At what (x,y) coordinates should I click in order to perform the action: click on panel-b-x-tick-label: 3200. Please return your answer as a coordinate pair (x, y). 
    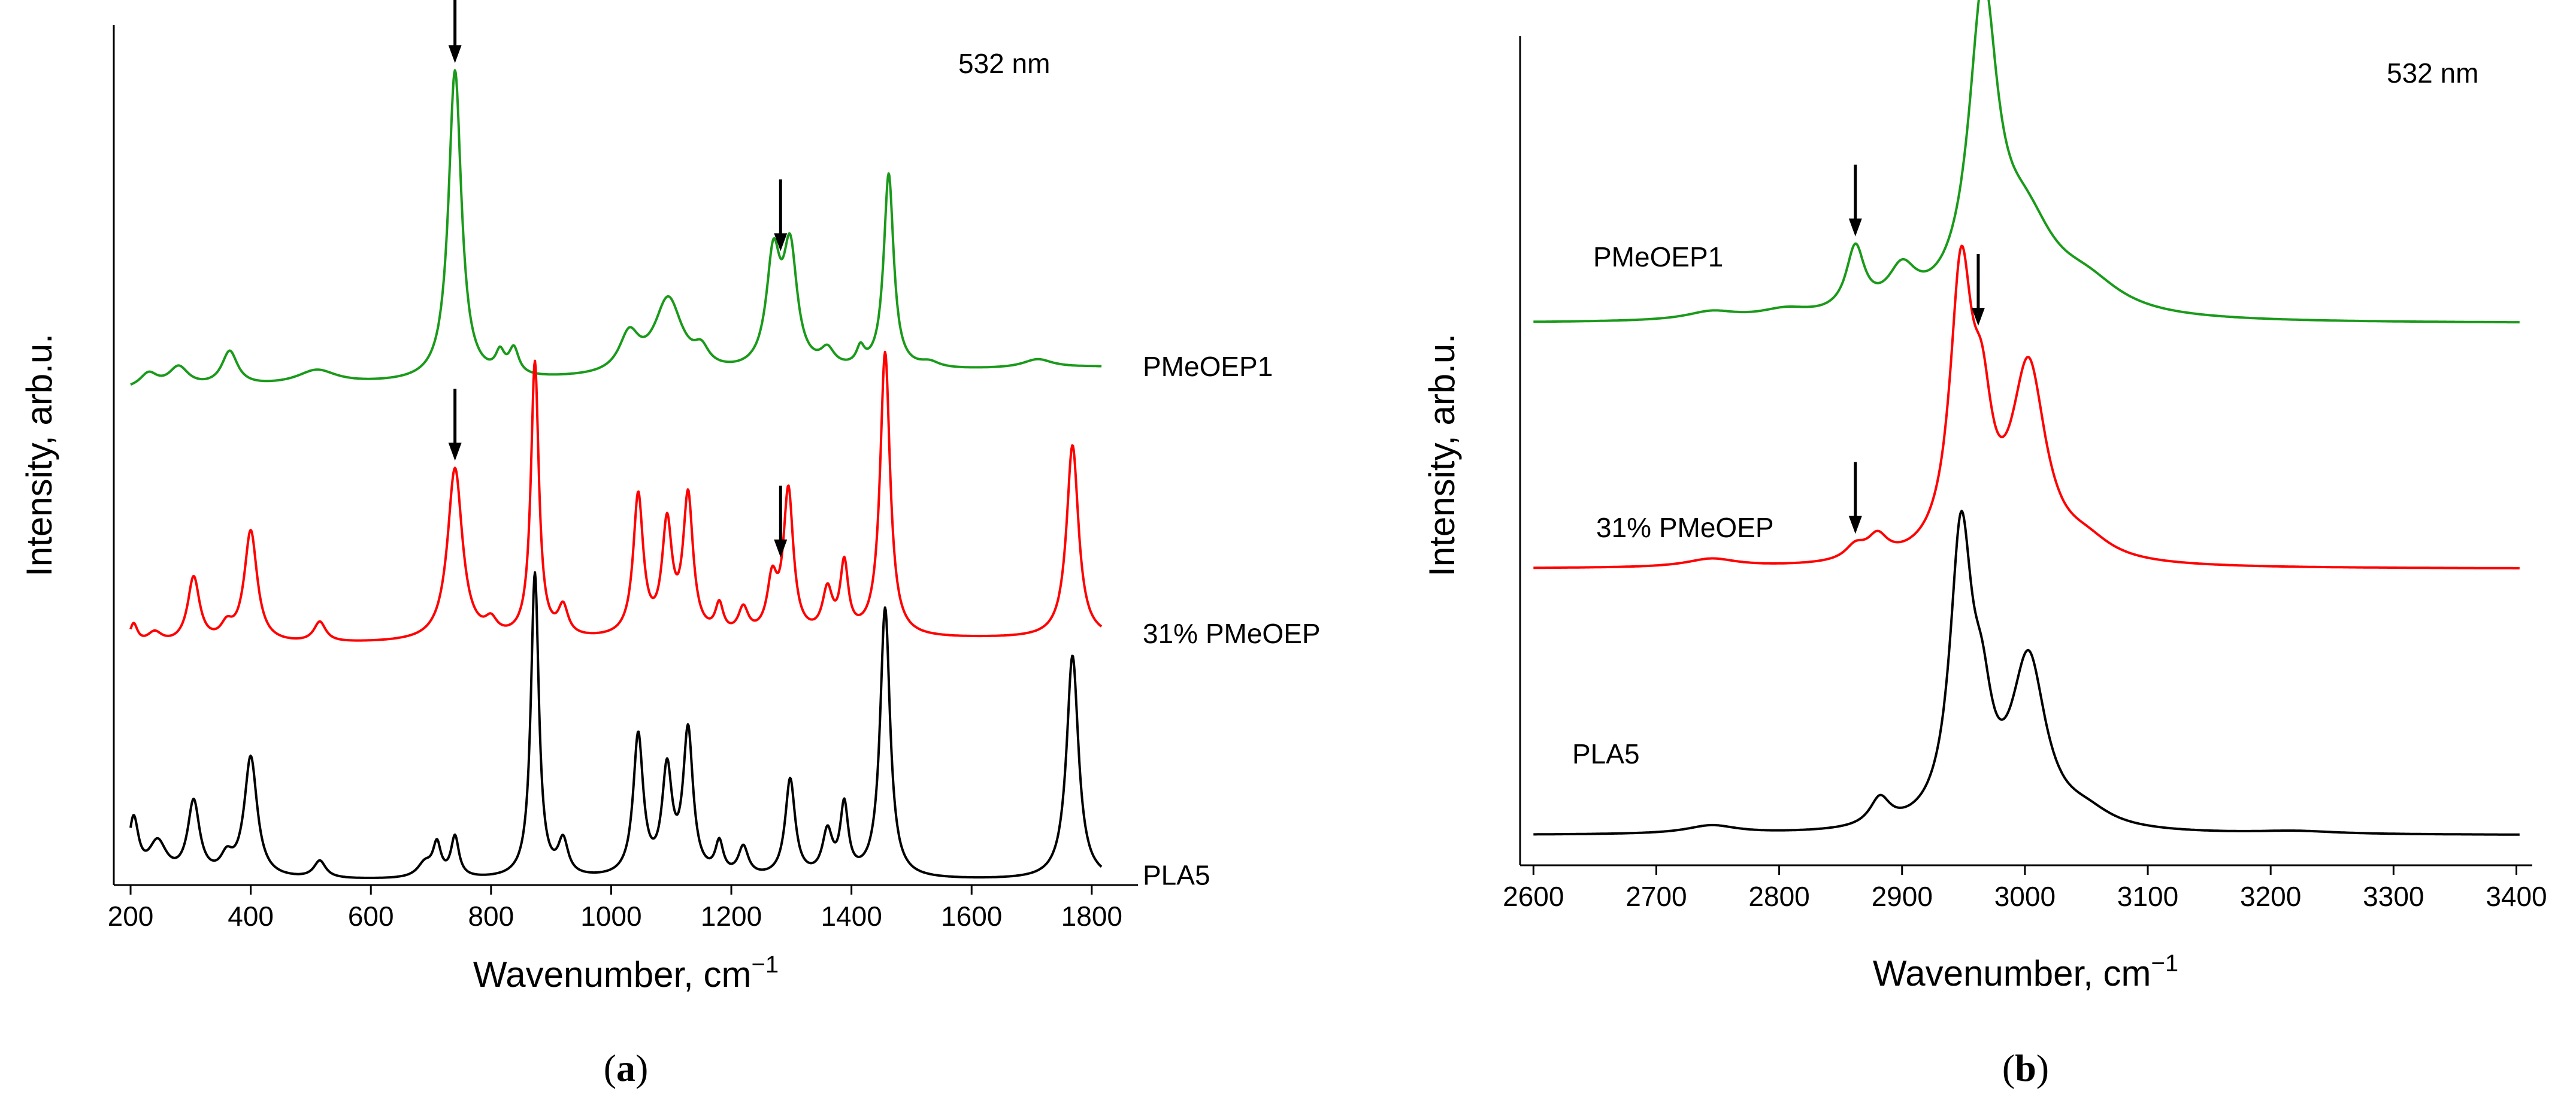
    Looking at the image, I should click on (2270, 896).